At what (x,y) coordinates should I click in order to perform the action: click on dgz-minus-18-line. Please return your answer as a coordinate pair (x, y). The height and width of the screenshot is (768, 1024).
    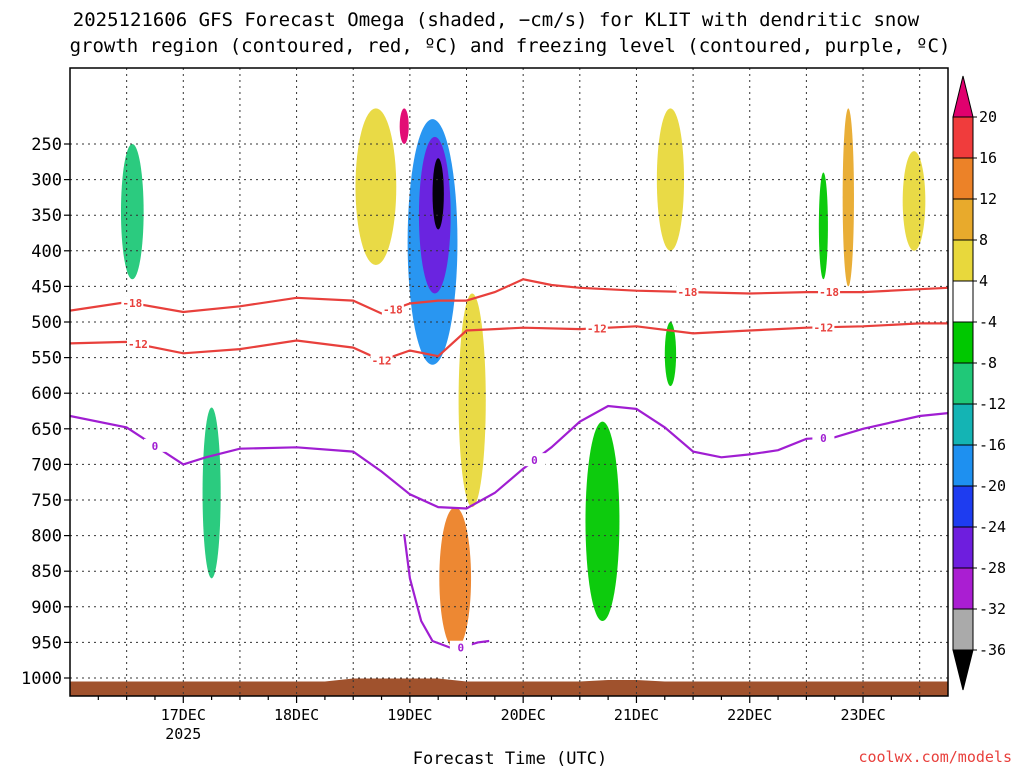
    Looking at the image, I should click on (509, 296).